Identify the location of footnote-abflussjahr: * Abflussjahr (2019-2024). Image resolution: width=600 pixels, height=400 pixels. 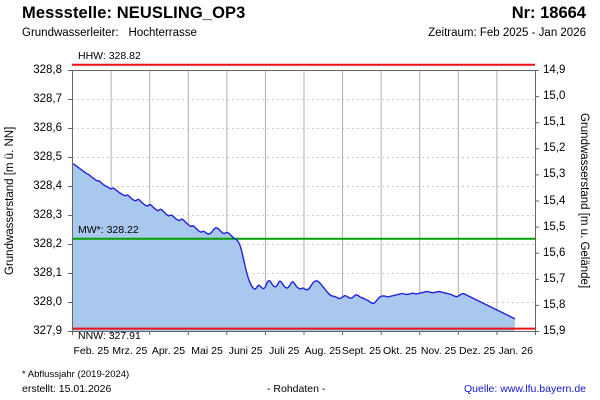
(76, 374).